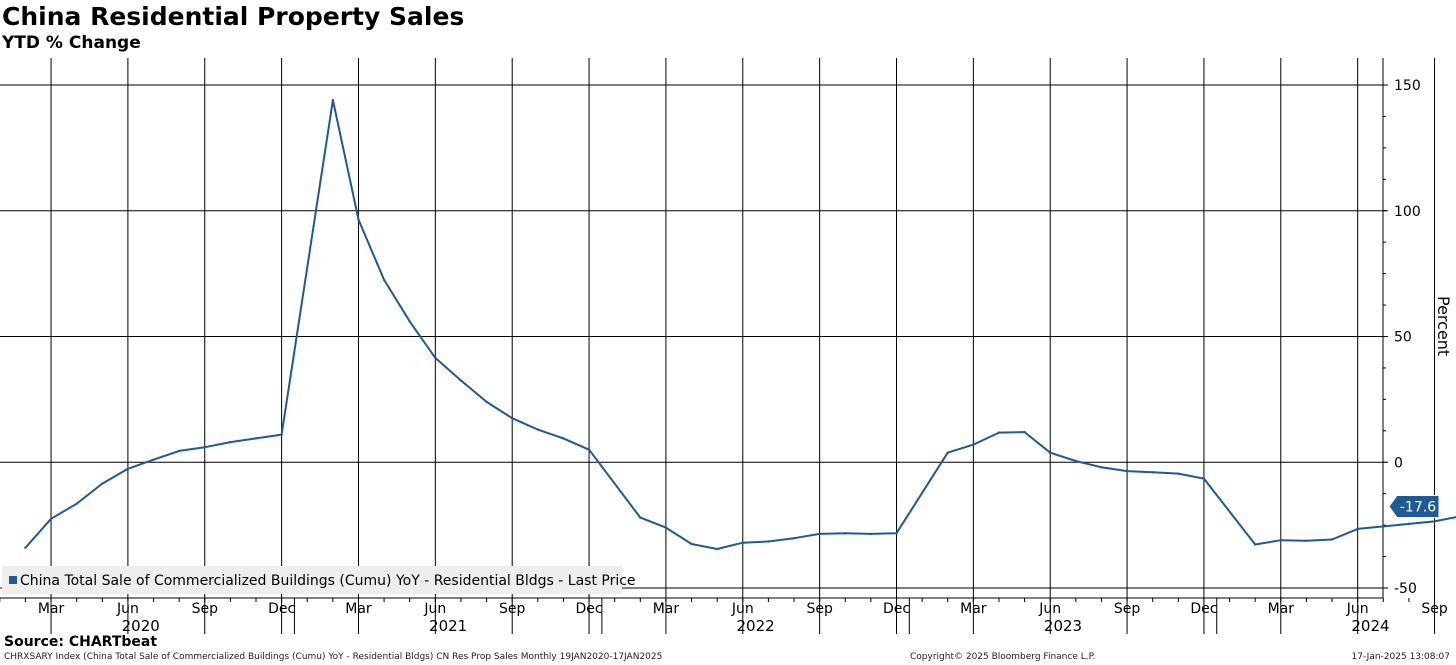 Image resolution: width=1456 pixels, height=665 pixels. Describe the element at coordinates (13, 580) in the screenshot. I see `legend-swatch` at that location.